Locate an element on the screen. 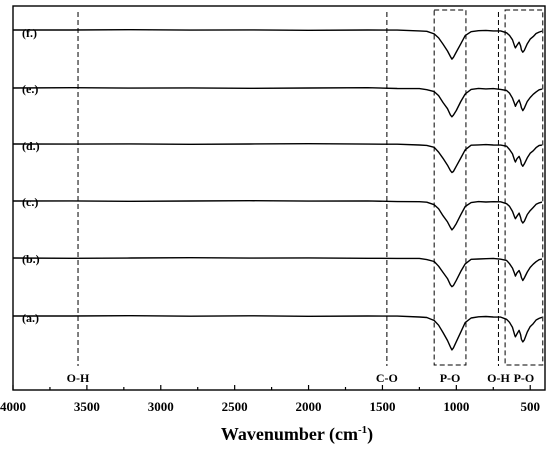 The height and width of the screenshot is (457, 550). x-tick-label-500: 500 is located at coordinates (530, 406).